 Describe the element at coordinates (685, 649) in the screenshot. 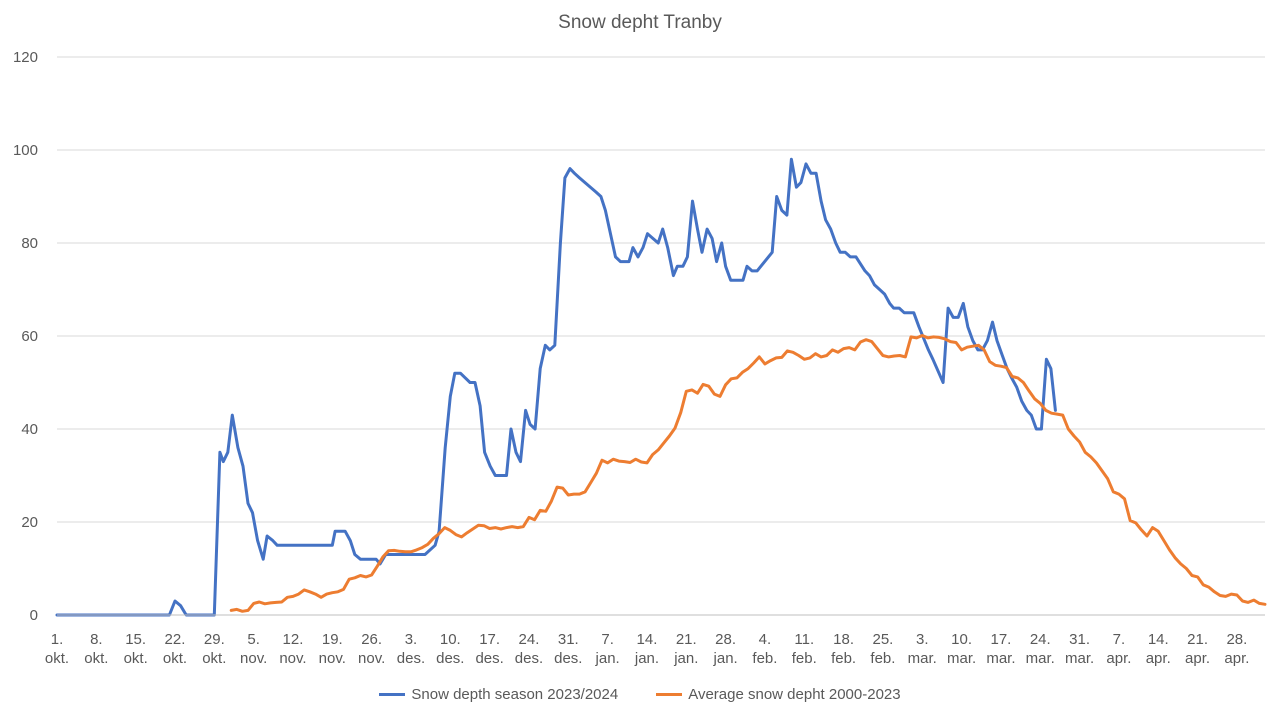

I see `x-tick-label: 21. jan.` at that location.